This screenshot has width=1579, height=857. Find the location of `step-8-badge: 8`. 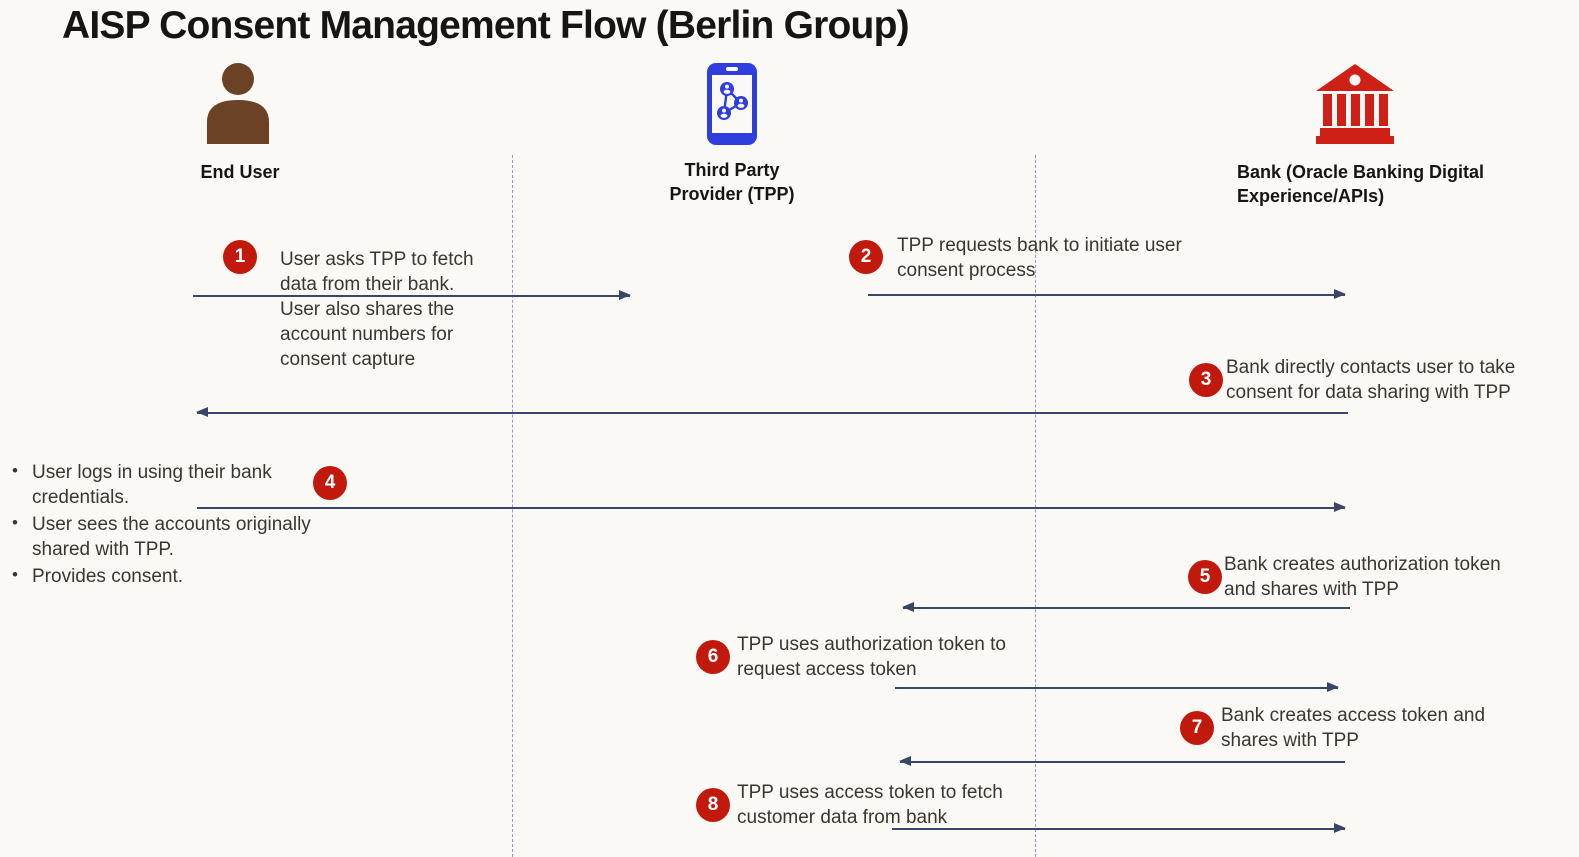

step-8-badge: 8 is located at coordinates (713, 805).